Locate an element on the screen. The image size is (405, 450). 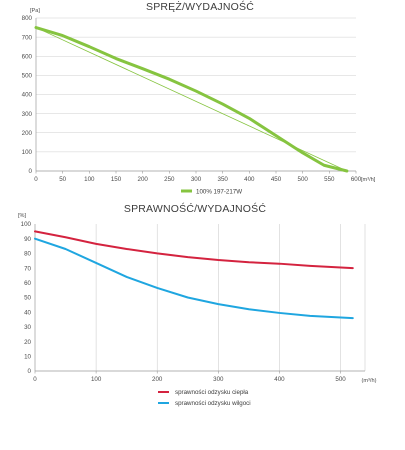
x-axis-label: [m³/h] is located at coordinates (368, 180).